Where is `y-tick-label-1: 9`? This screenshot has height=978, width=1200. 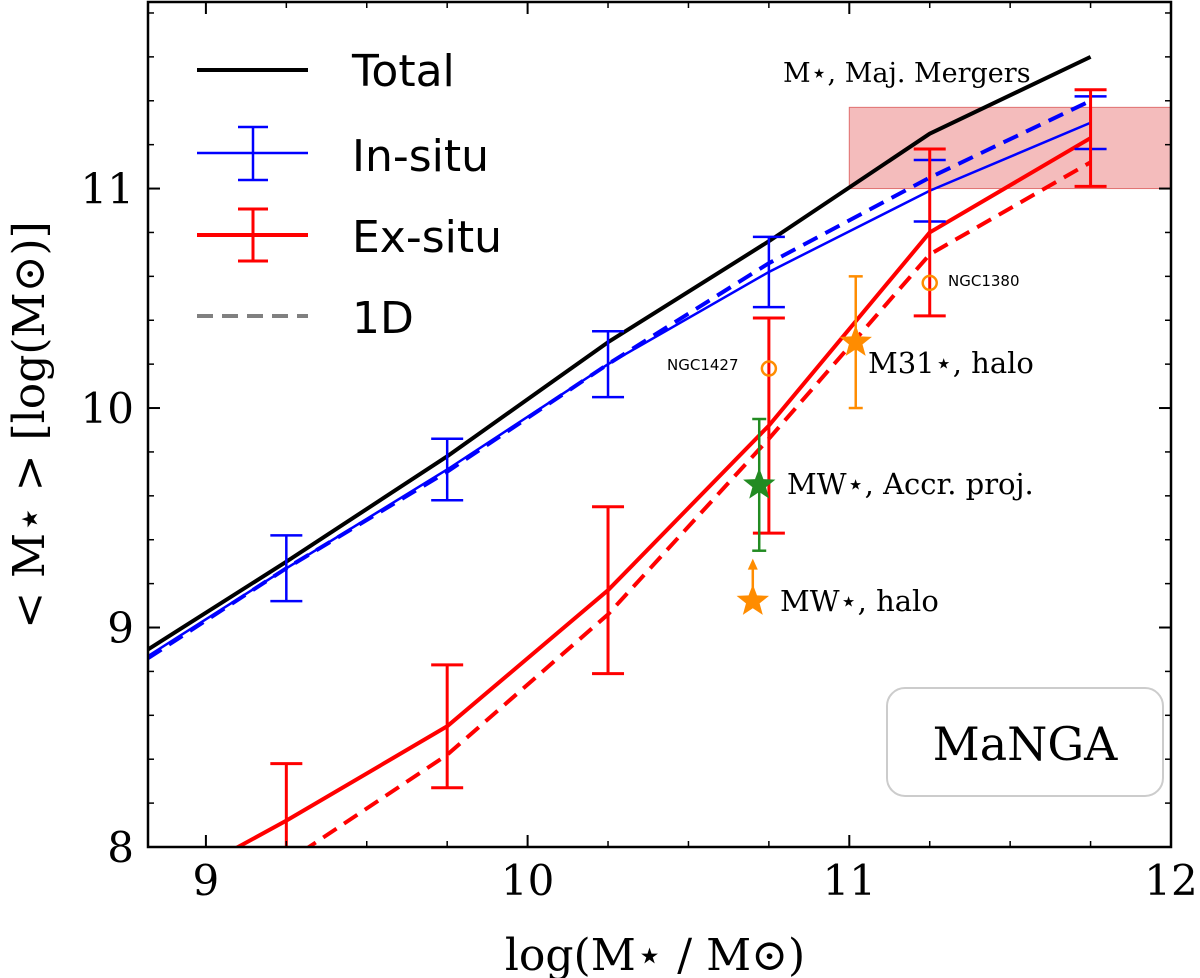 y-tick-label-1: 9 is located at coordinates (120, 628).